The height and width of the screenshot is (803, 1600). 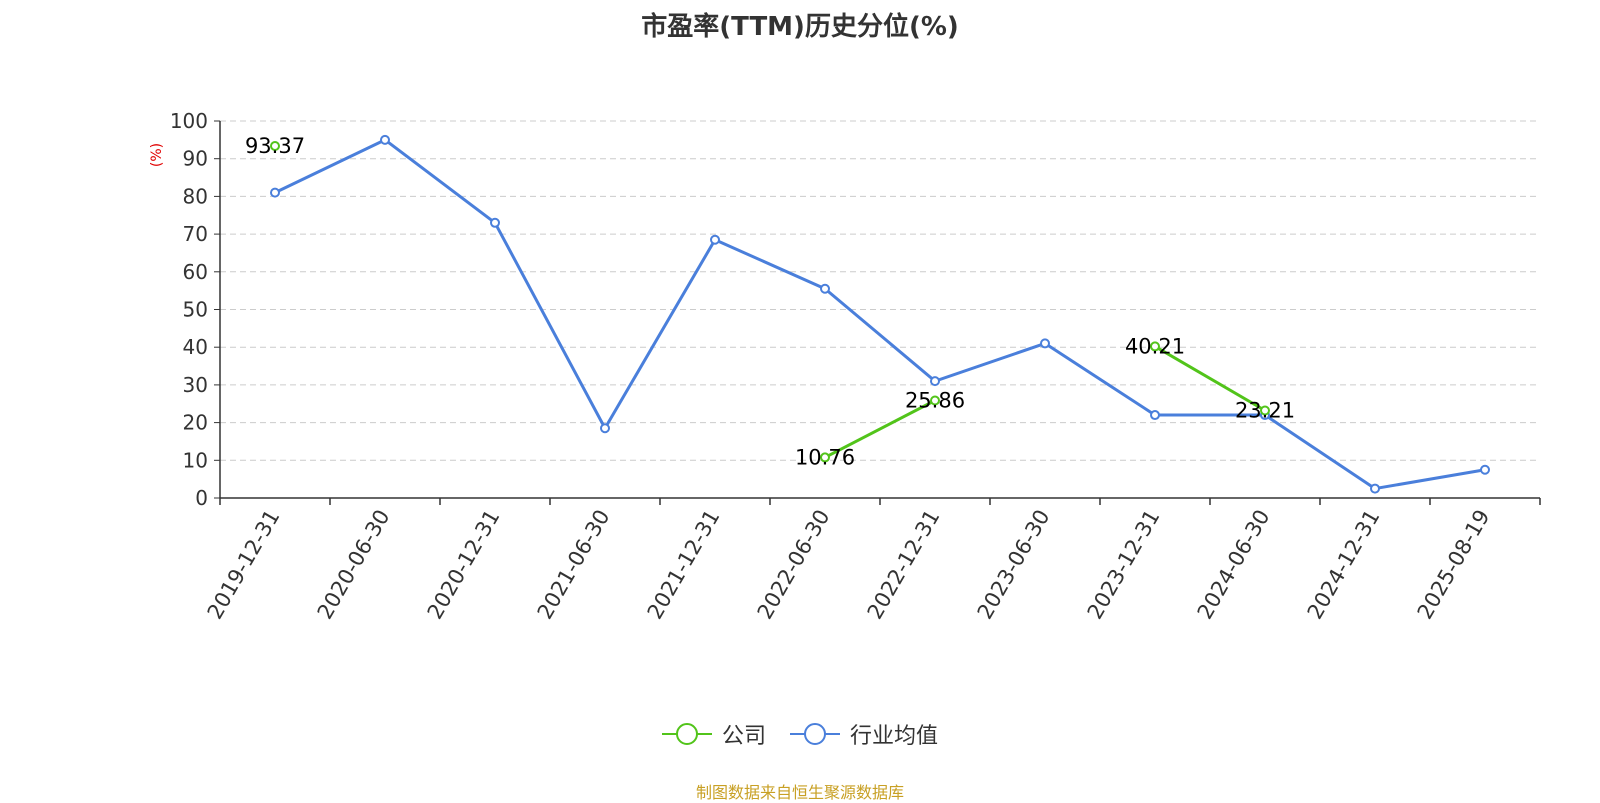 I want to click on data-label: 40.21, so click(x=1155, y=346).